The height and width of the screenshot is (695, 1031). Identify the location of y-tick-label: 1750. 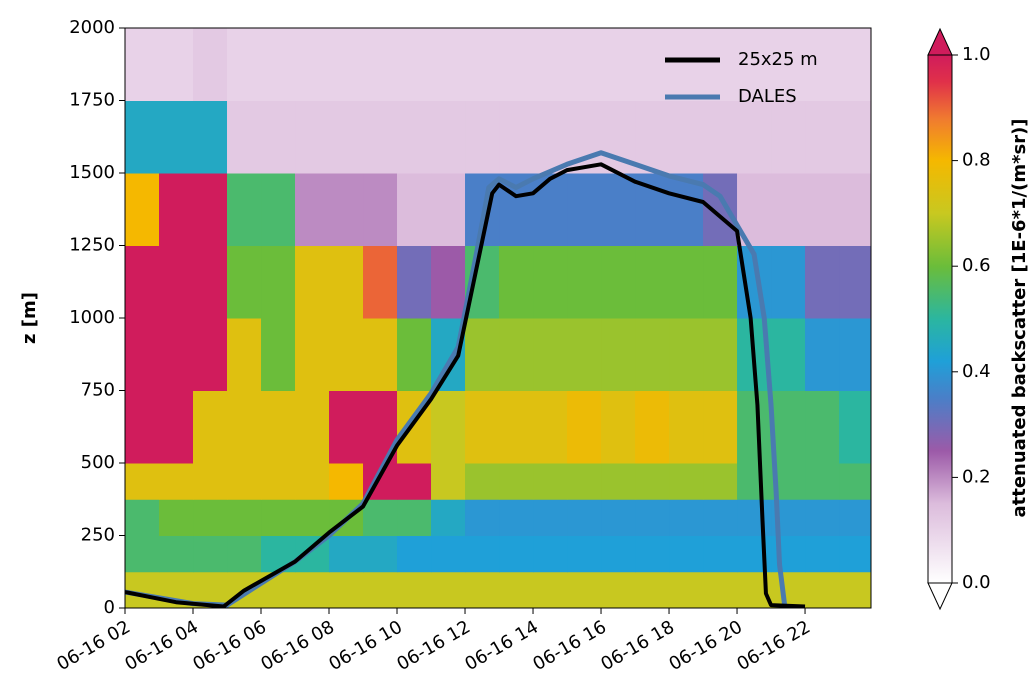
(92, 100).